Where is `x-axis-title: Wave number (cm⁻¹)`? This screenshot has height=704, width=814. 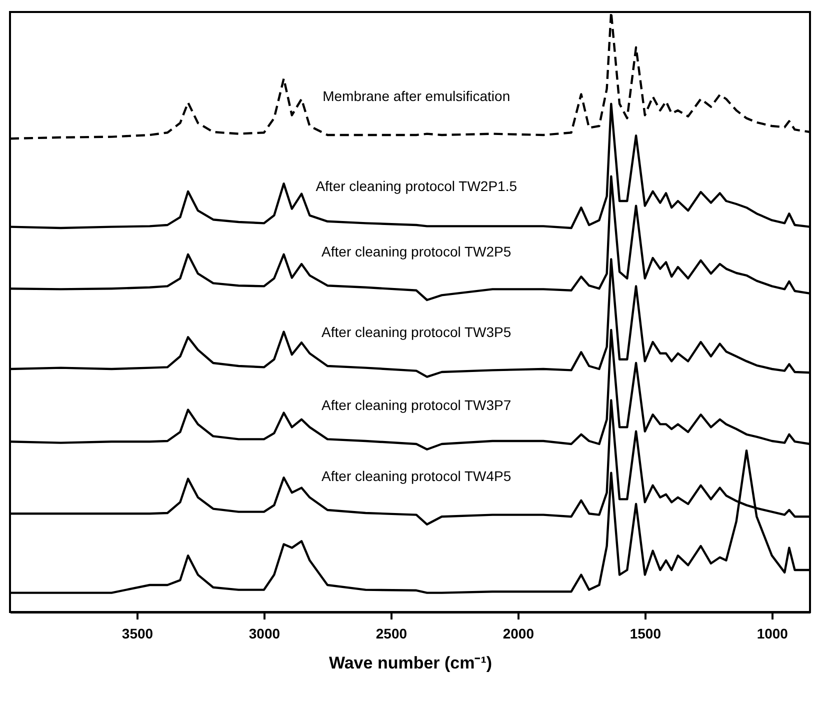
x-axis-title: Wave number (cm⁻¹) is located at coordinates (410, 663).